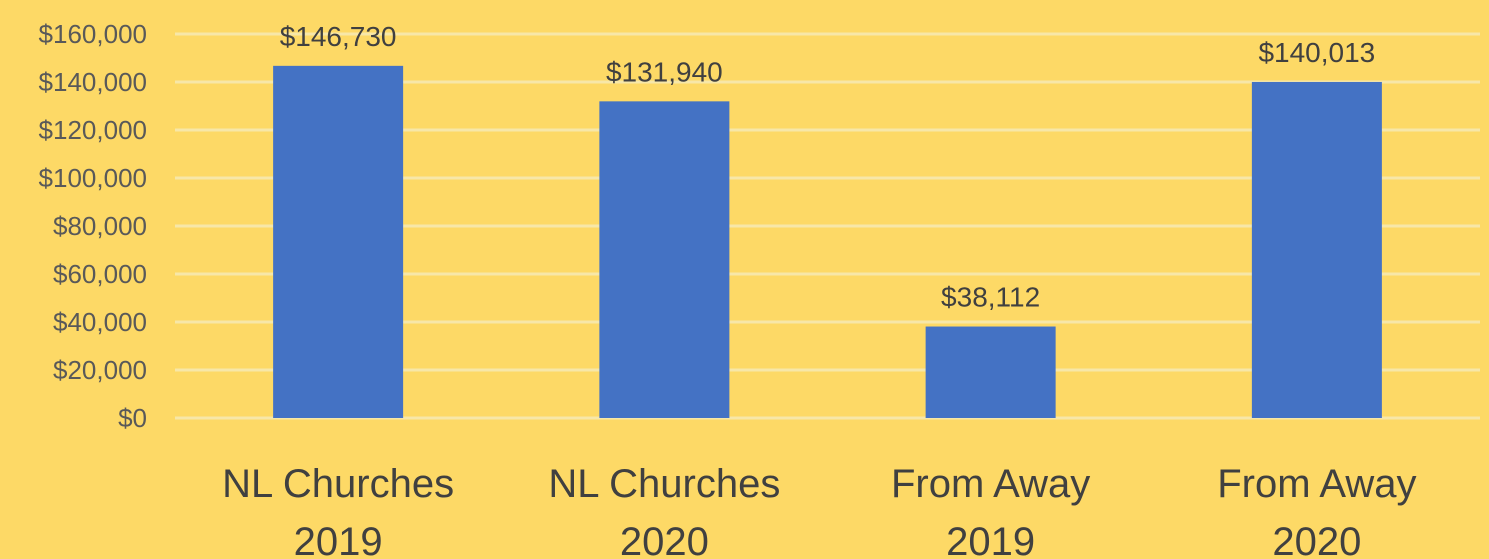 This screenshot has width=1489, height=559. What do you see at coordinates (93, 82) in the screenshot?
I see `y-tick-label: $140,000` at bounding box center [93, 82].